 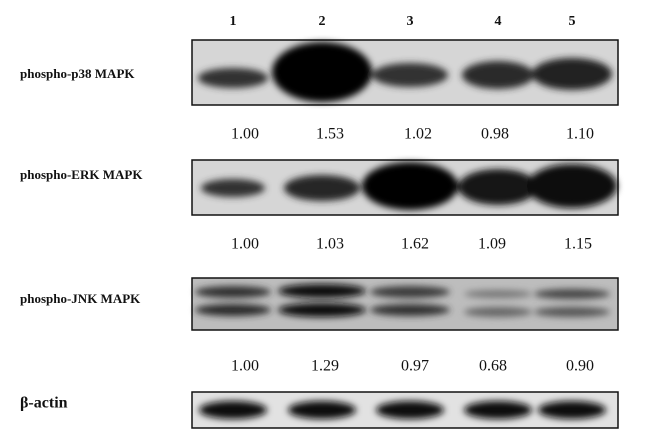 I want to click on lane-number: 2, so click(x=322, y=21).